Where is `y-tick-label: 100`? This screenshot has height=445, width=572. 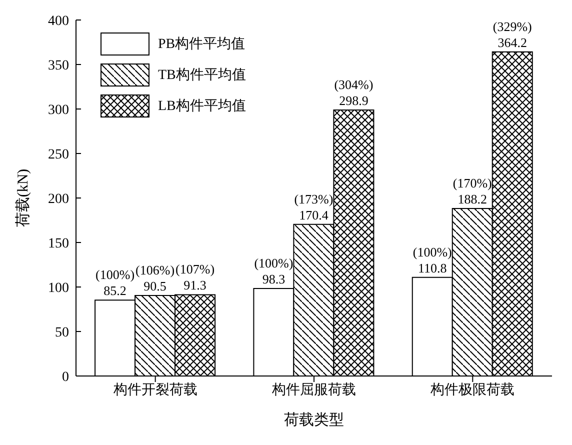 y-tick-label: 100 is located at coordinates (58, 288).